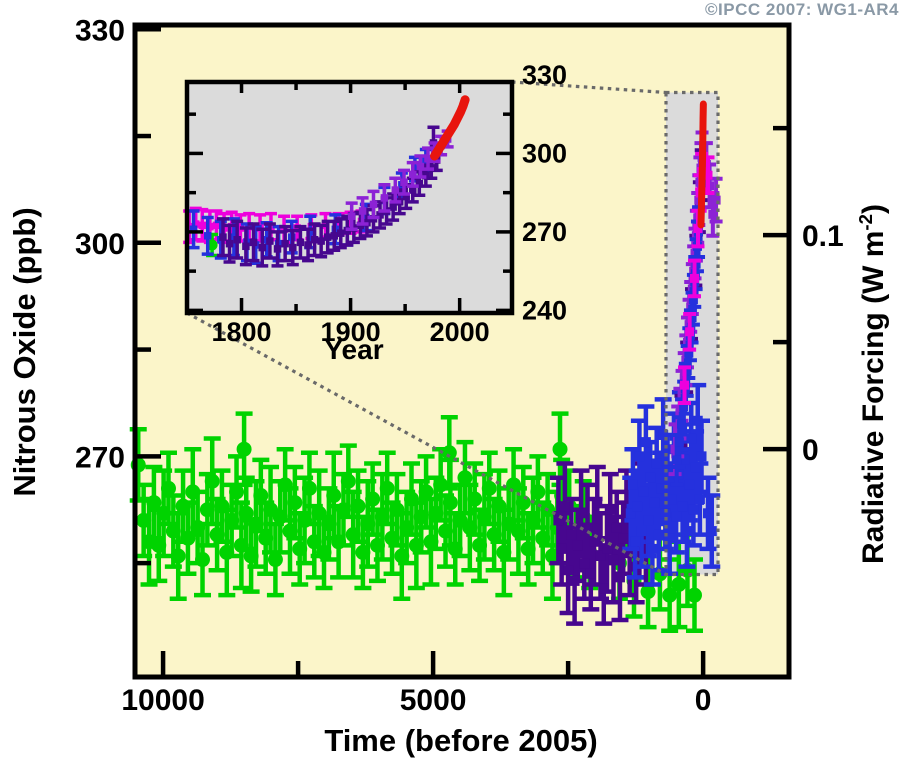 The height and width of the screenshot is (764, 902). Describe the element at coordinates (24, 352) in the screenshot. I see `y-axis-title: Nitrous Oxide (ppb)` at that location.